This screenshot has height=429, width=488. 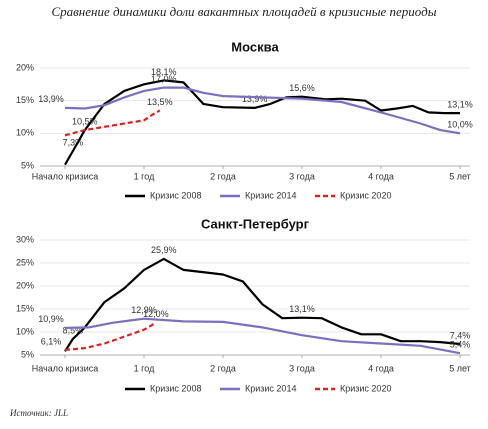 I want to click on data-label: 6,1%, so click(x=51, y=341).